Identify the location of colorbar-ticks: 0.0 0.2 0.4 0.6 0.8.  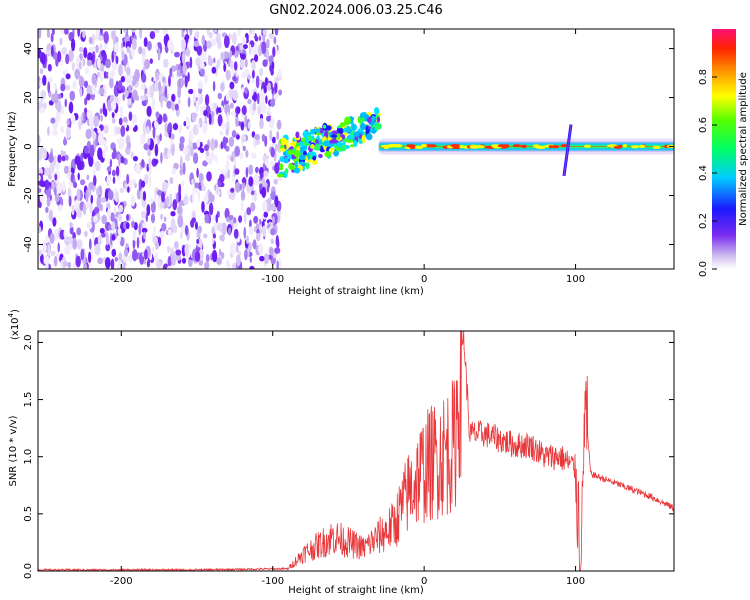
(707, 173).